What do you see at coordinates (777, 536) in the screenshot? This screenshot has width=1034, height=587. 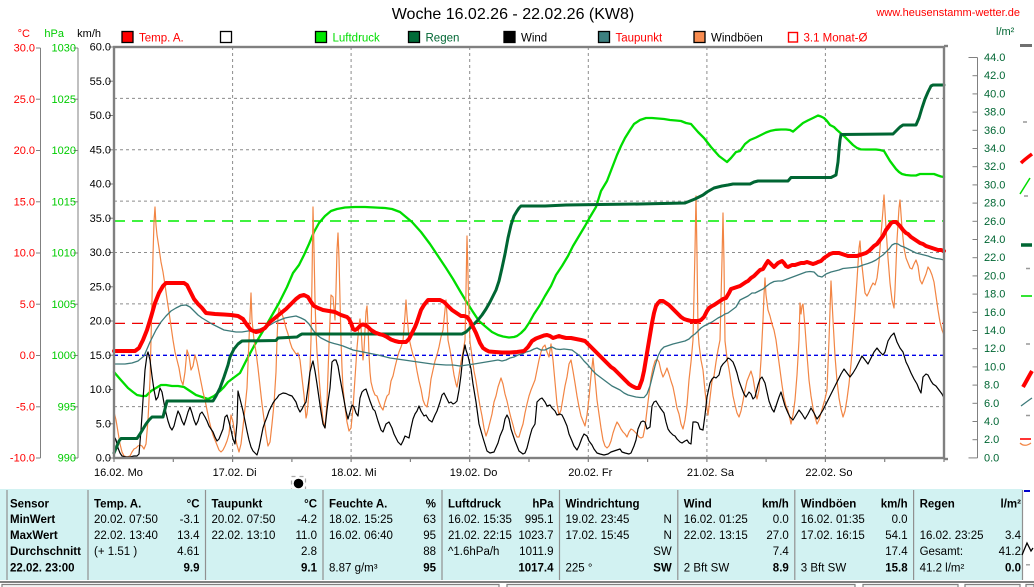 I see `svg-text: 27.0` at bounding box center [777, 536].